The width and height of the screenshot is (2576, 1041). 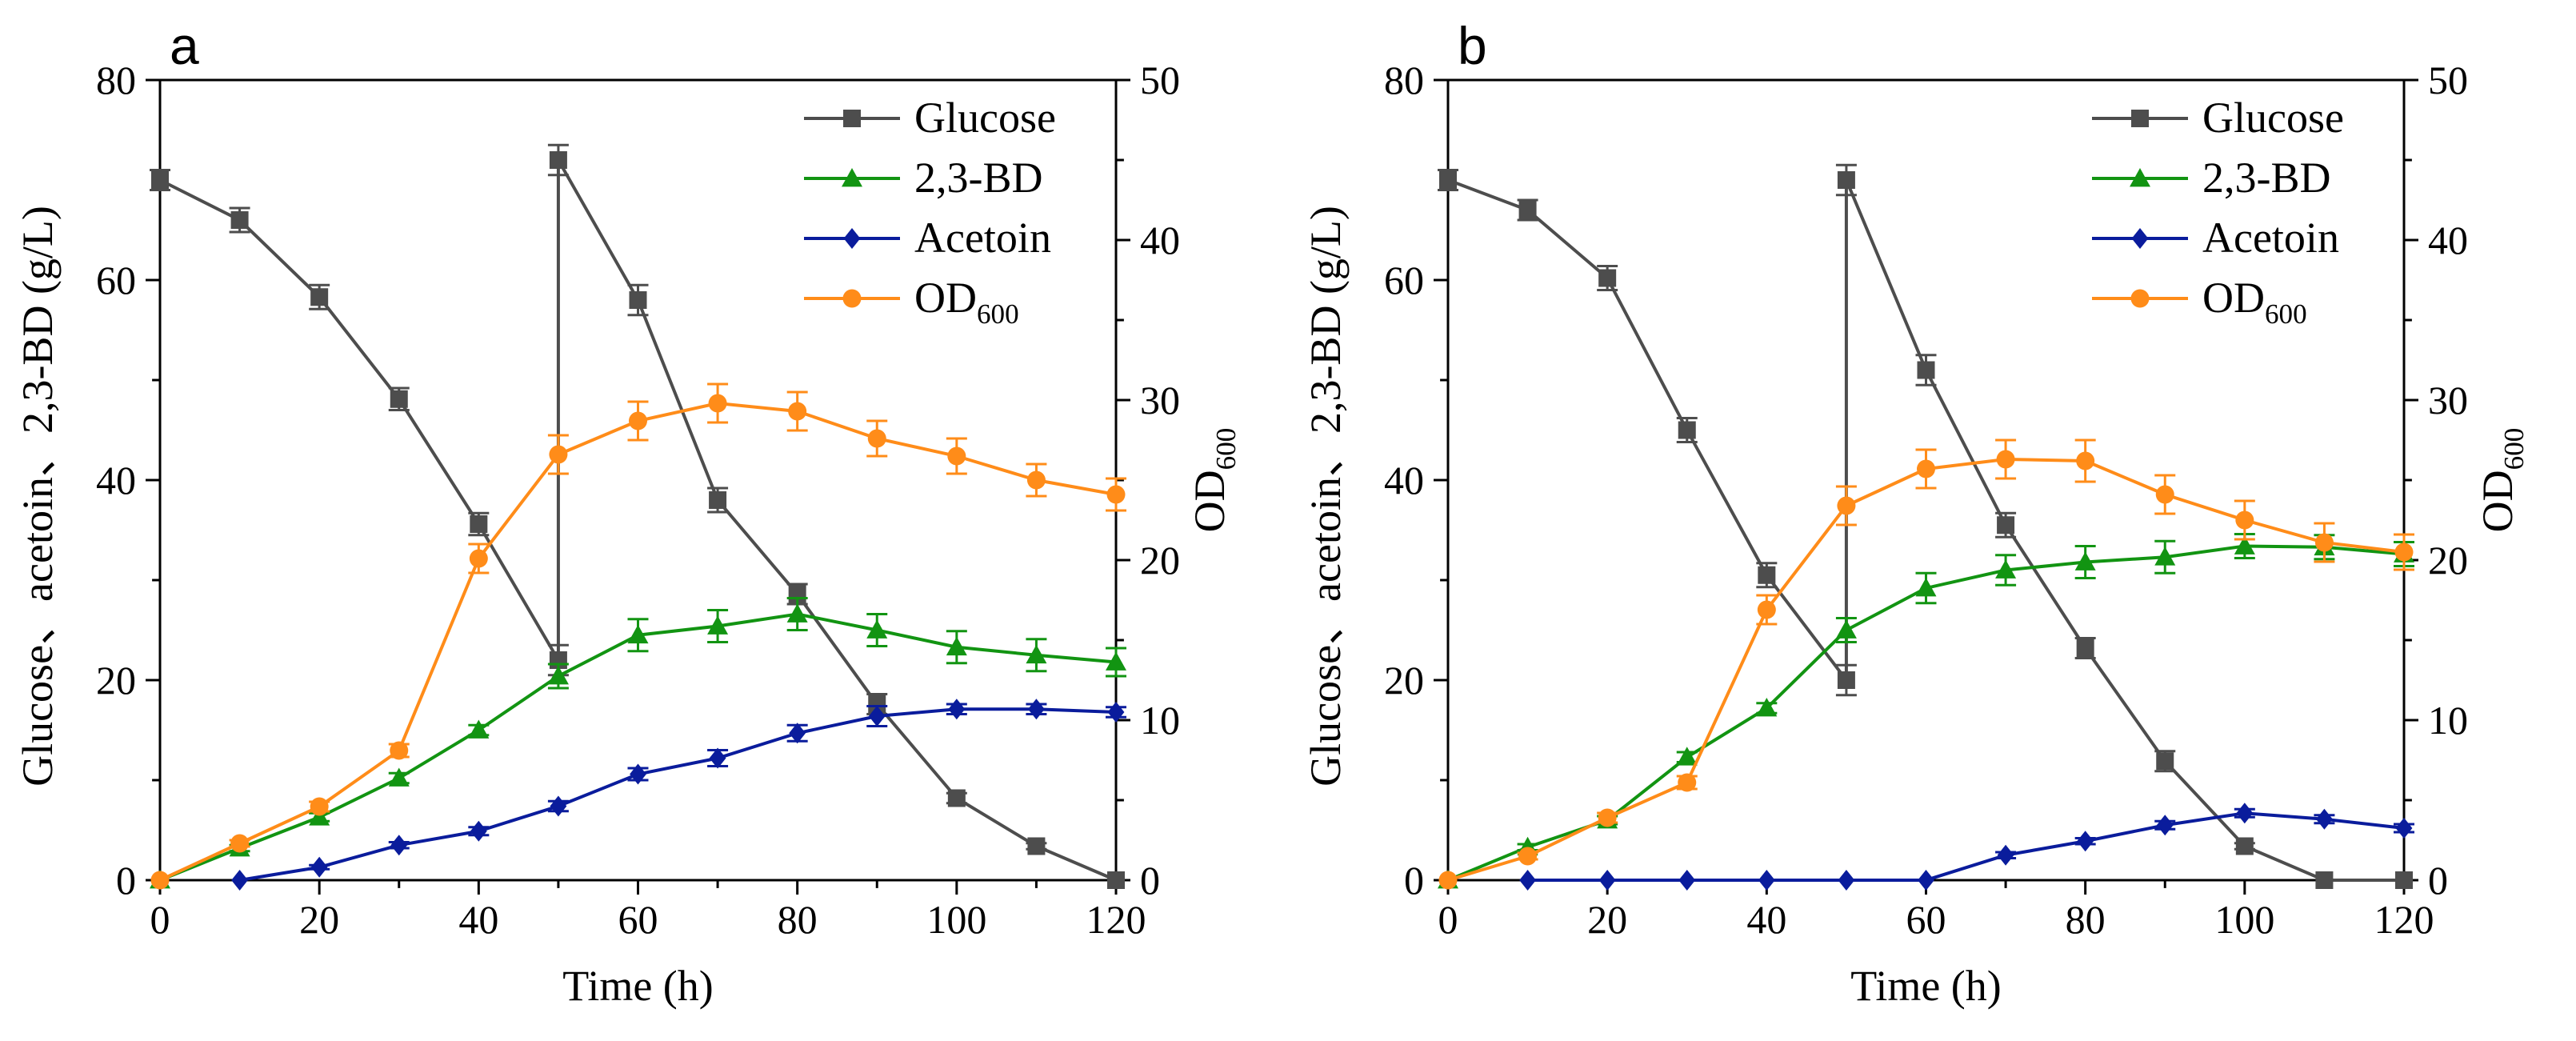 What do you see at coordinates (1160, 400) in the screenshot?
I see `y2-tick-label: 30` at bounding box center [1160, 400].